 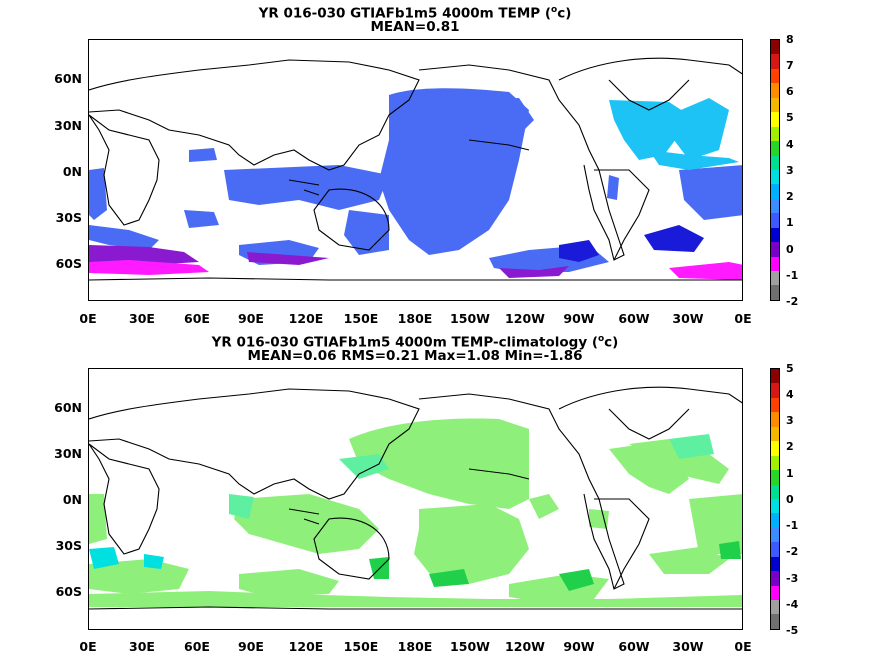 What do you see at coordinates (634, 318) in the screenshot?
I see `panel1-lon-label: 60W` at bounding box center [634, 318].